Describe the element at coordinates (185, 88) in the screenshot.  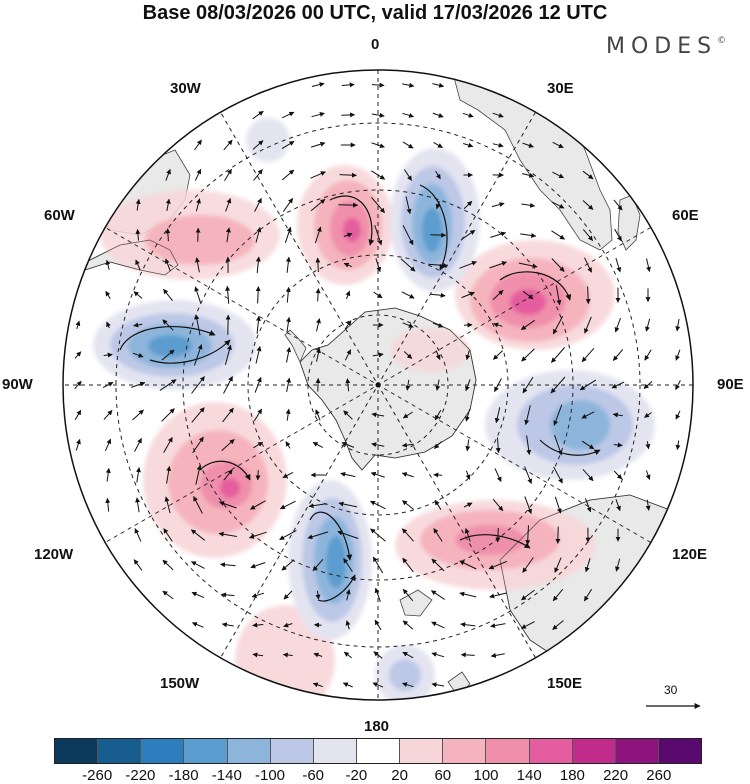
I see `label-lon-30w: 30W` at that location.